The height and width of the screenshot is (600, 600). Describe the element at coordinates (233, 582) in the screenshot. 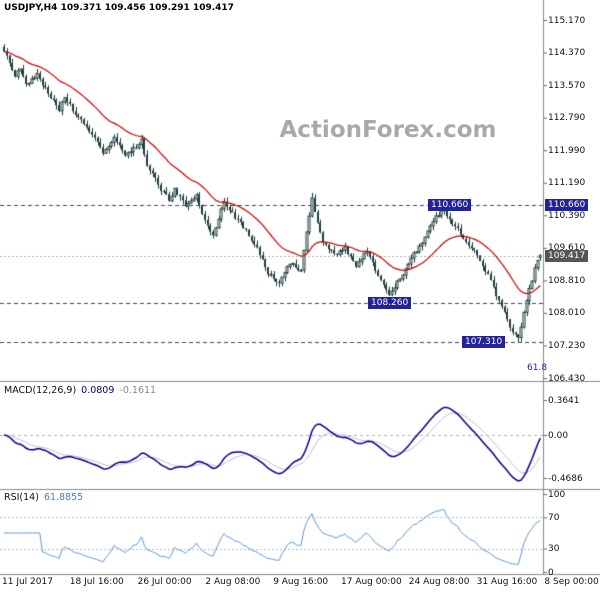

I see `time-axis-label: 2 Aug 08:00` at that location.